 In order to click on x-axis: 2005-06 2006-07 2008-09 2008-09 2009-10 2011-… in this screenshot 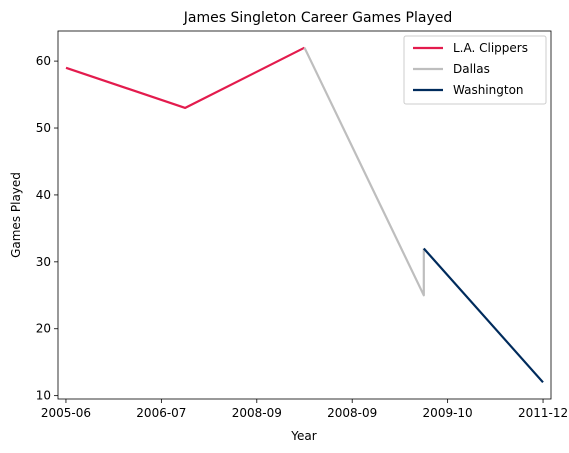, I will do `click(304, 409)`.